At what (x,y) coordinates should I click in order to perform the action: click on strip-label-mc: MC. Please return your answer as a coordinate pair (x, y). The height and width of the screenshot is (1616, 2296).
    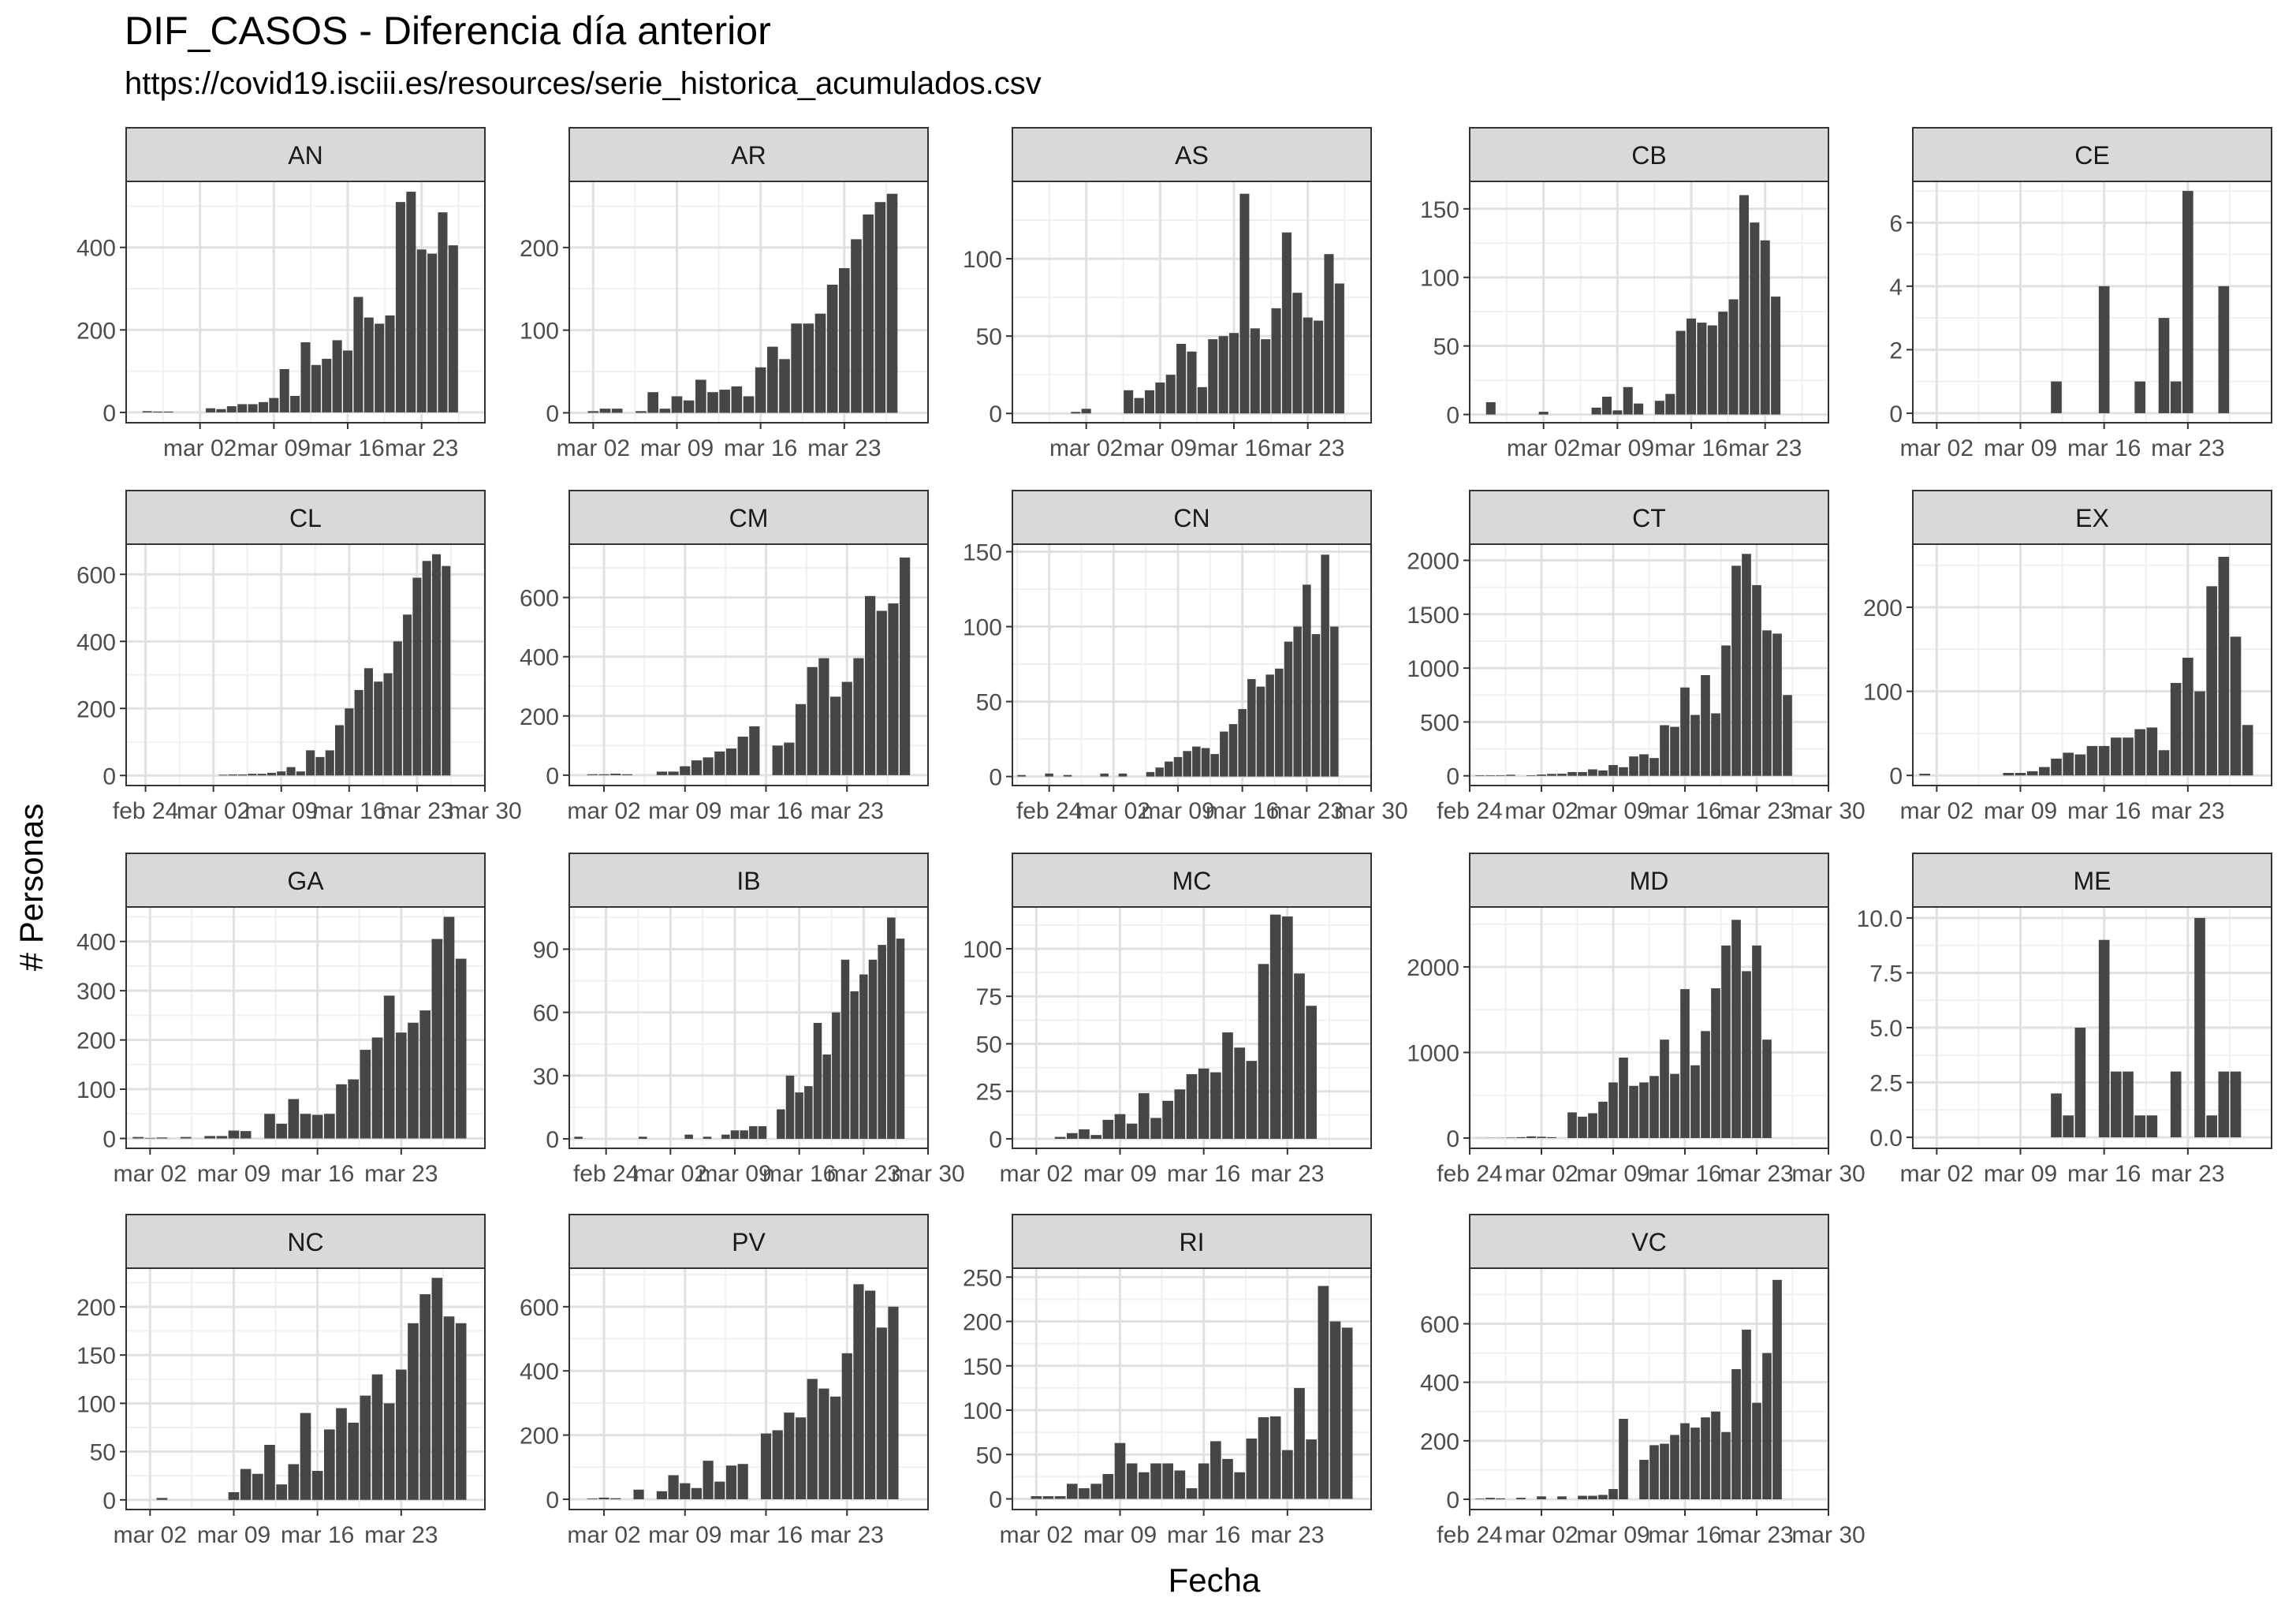
    Looking at the image, I should click on (1192, 881).